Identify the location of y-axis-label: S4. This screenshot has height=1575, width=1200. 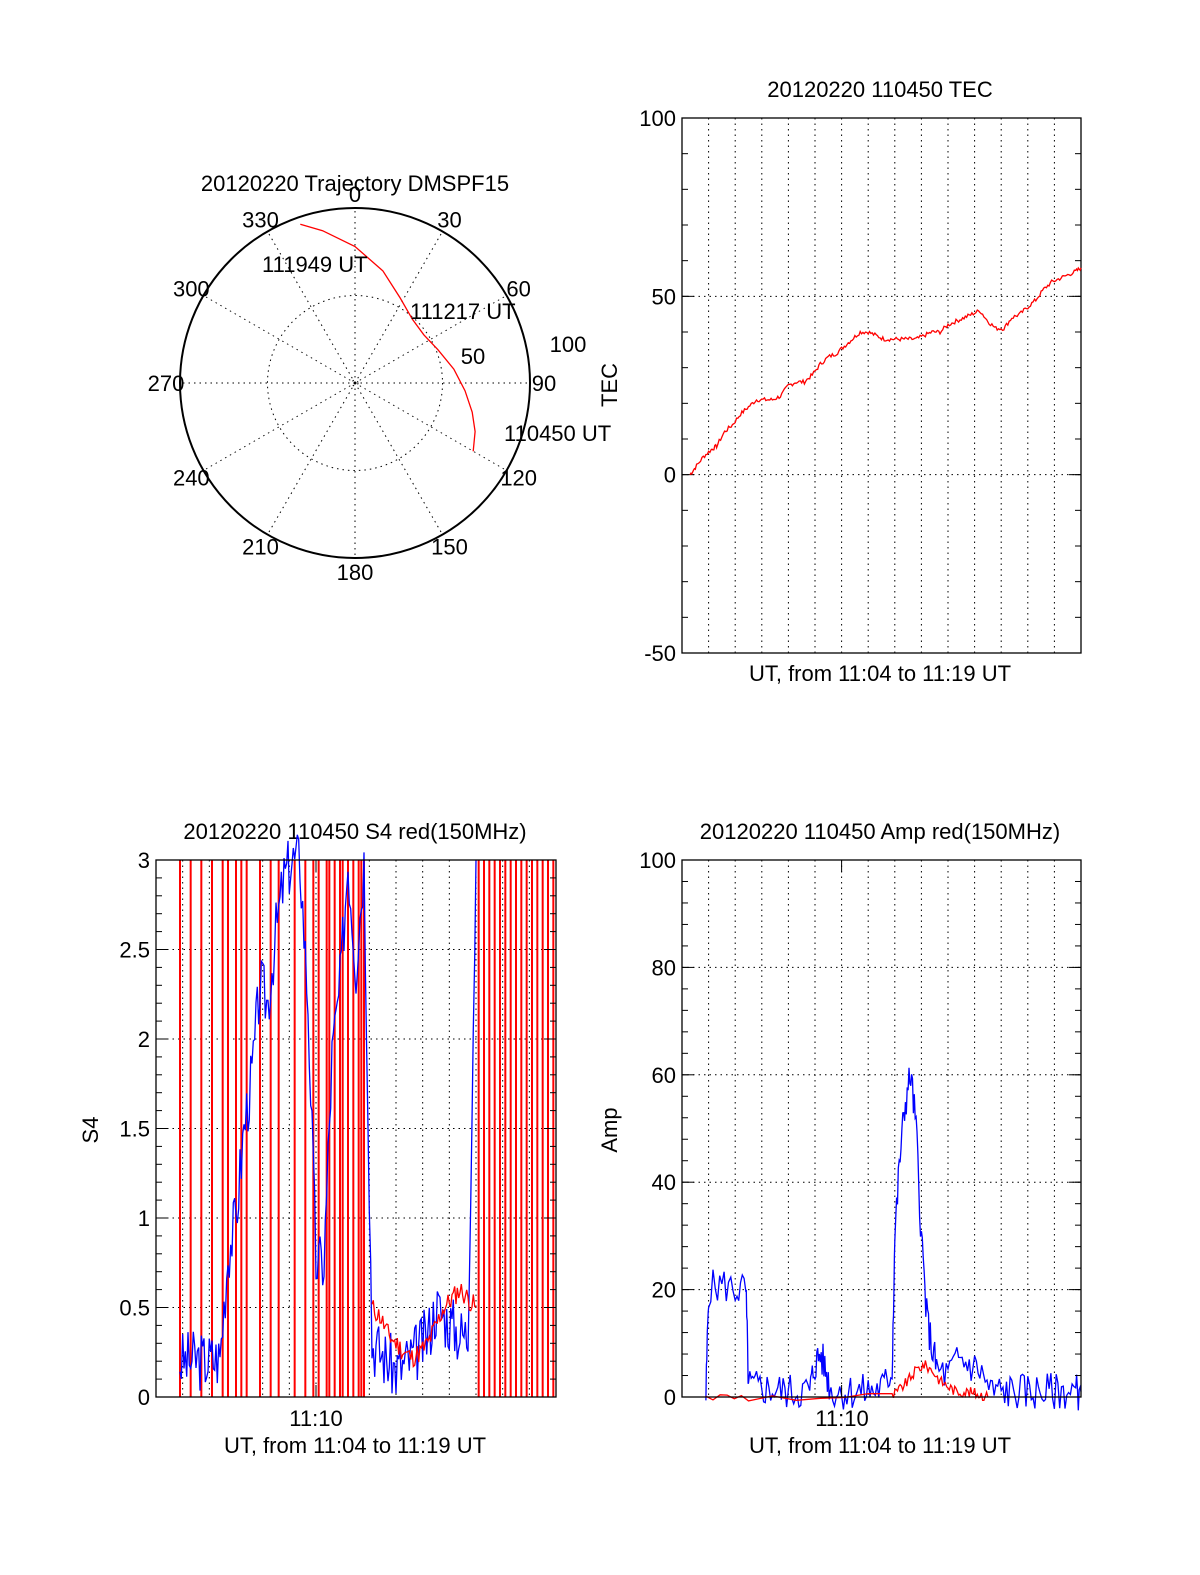
(90, 1130).